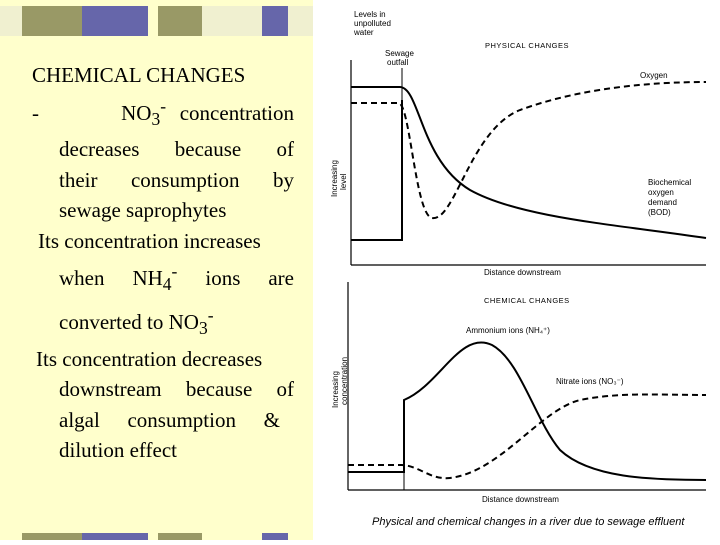 The image size is (720, 545). Describe the element at coordinates (654, 75) in the screenshot. I see `oxygen-label: Oxygen` at that location.